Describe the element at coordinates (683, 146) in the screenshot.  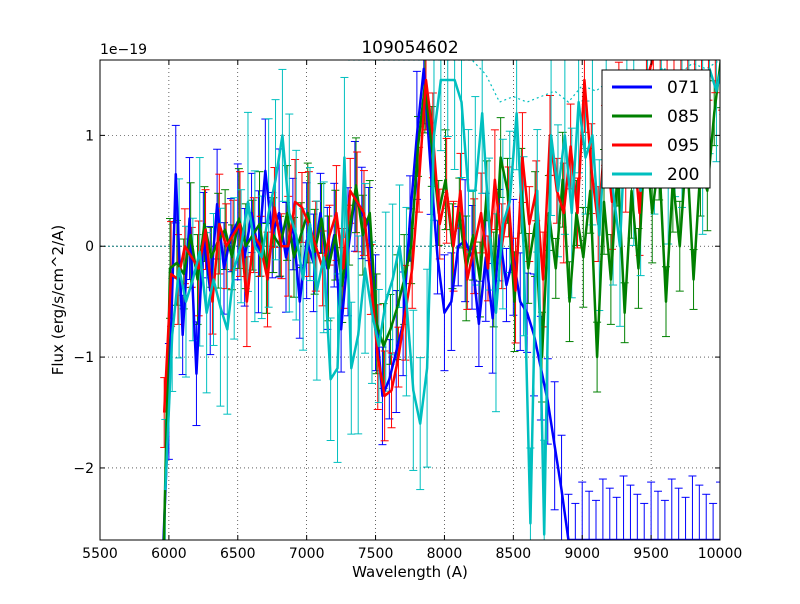
I see `legend-label-095: 095` at that location.